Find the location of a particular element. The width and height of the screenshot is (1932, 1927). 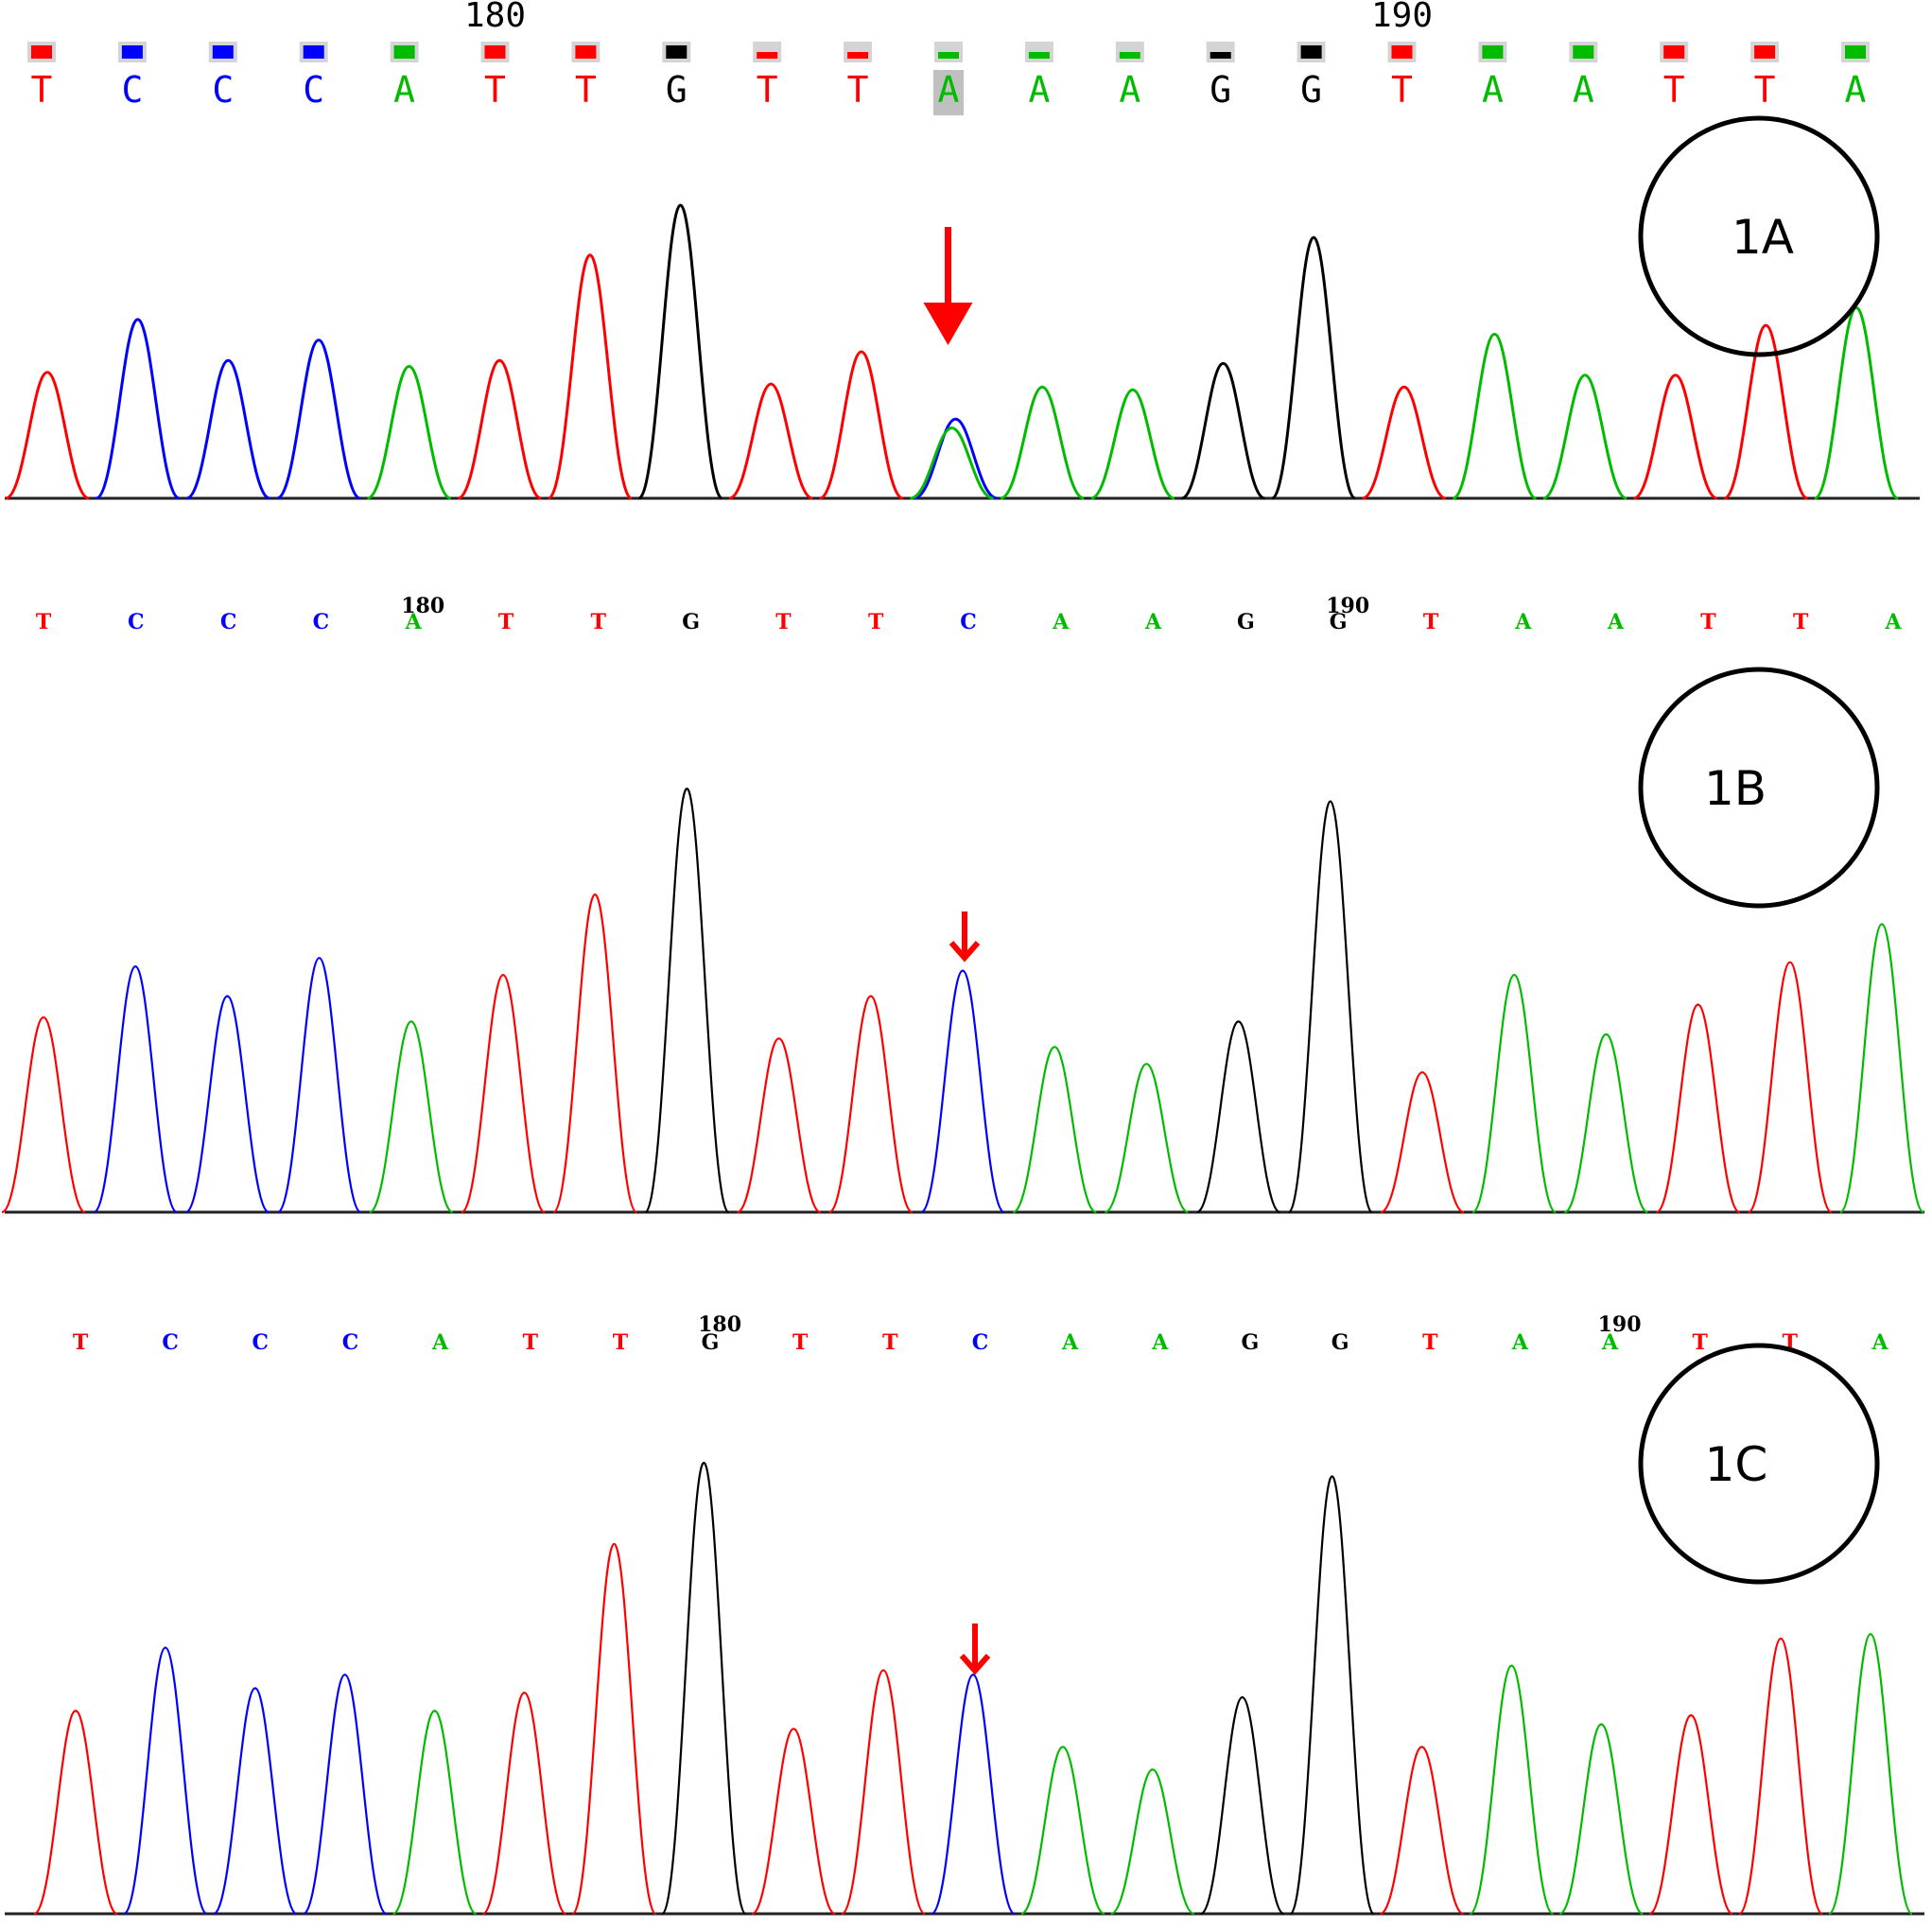

highlighted-base-background is located at coordinates (948, 92).